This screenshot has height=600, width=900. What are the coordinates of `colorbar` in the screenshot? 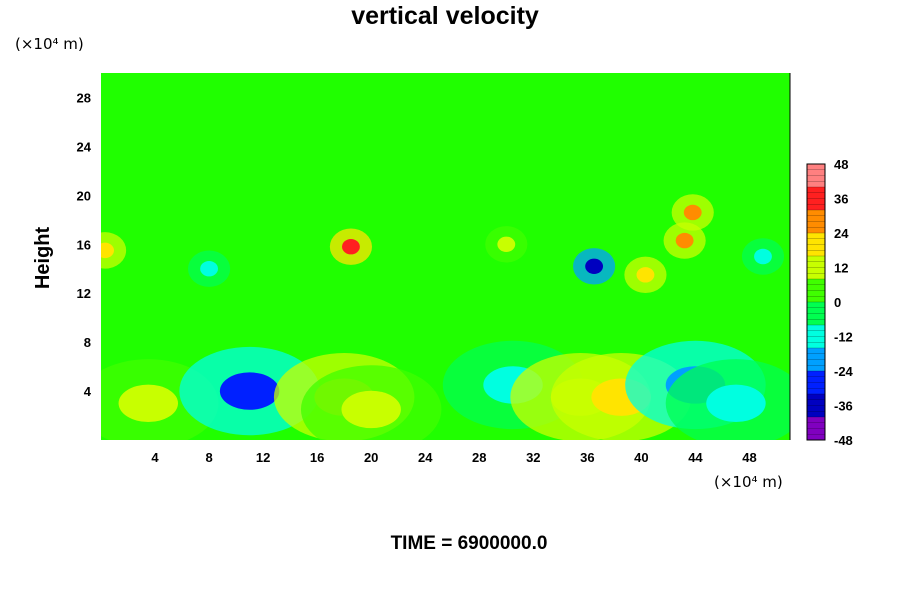 It's located at (816, 302).